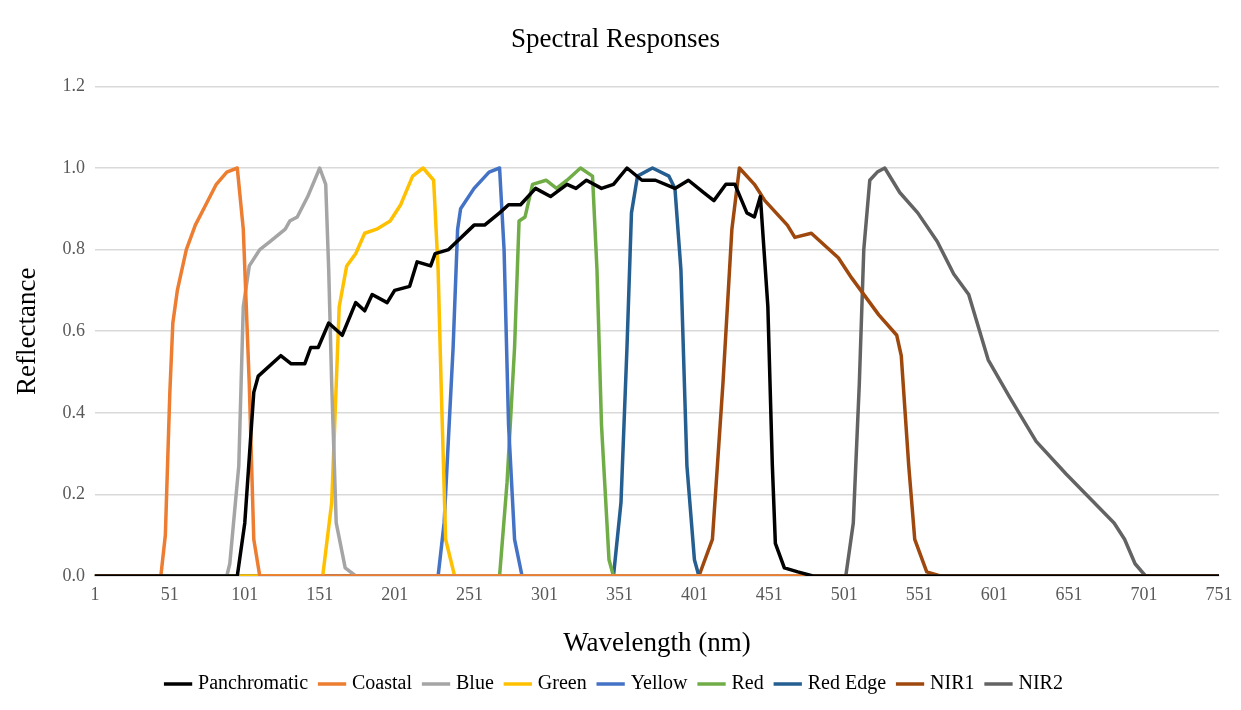  I want to click on x-tick-label: 701, so click(1144, 593).